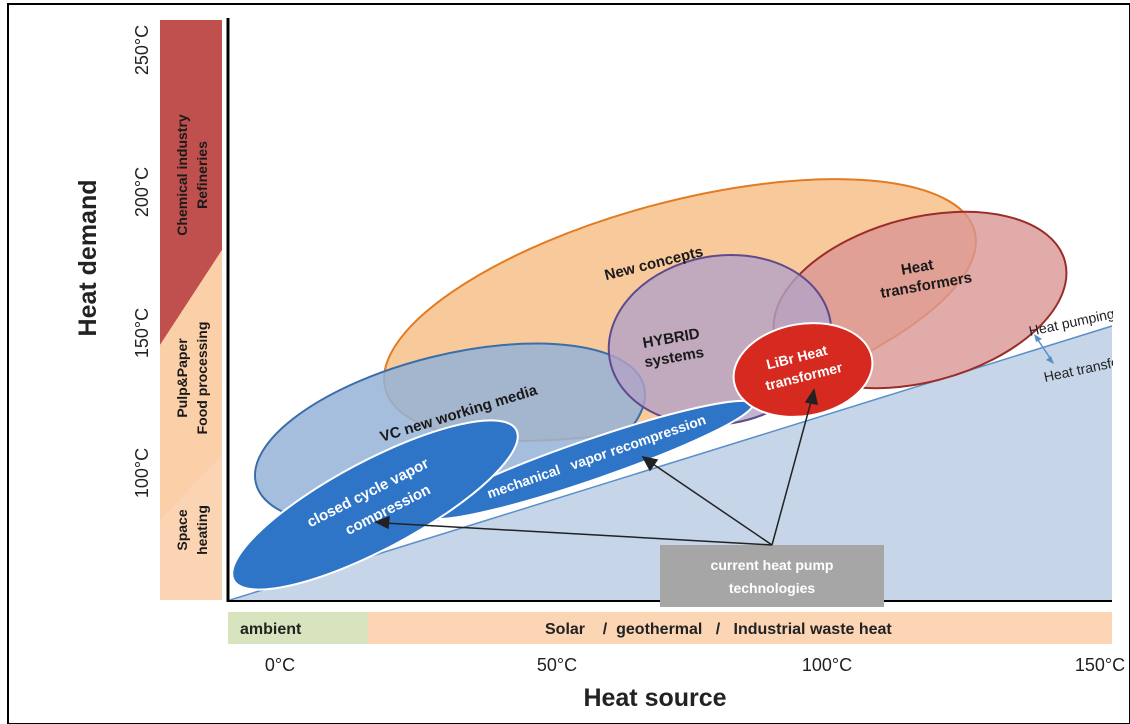  I want to click on boundary-arrow-head-up, so click(1038, 338).